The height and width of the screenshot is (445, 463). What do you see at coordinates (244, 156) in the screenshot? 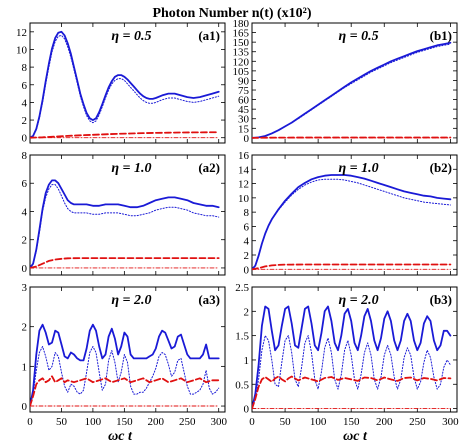
I see `y-tick-label: 16` at bounding box center [244, 156].